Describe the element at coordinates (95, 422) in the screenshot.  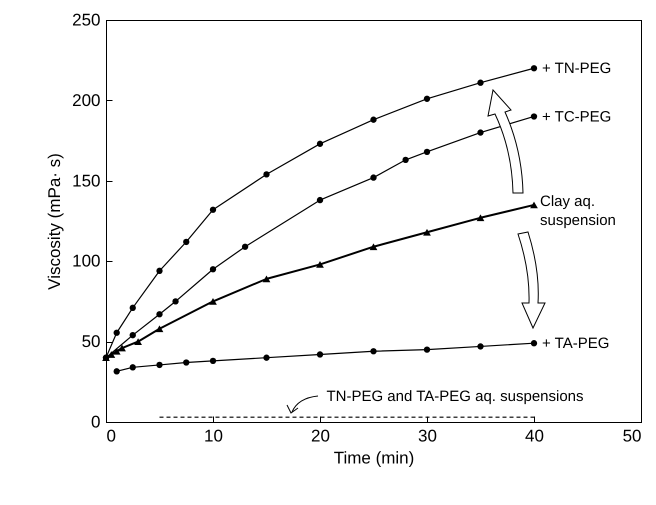
I see `y-tick-label: 0` at that location.